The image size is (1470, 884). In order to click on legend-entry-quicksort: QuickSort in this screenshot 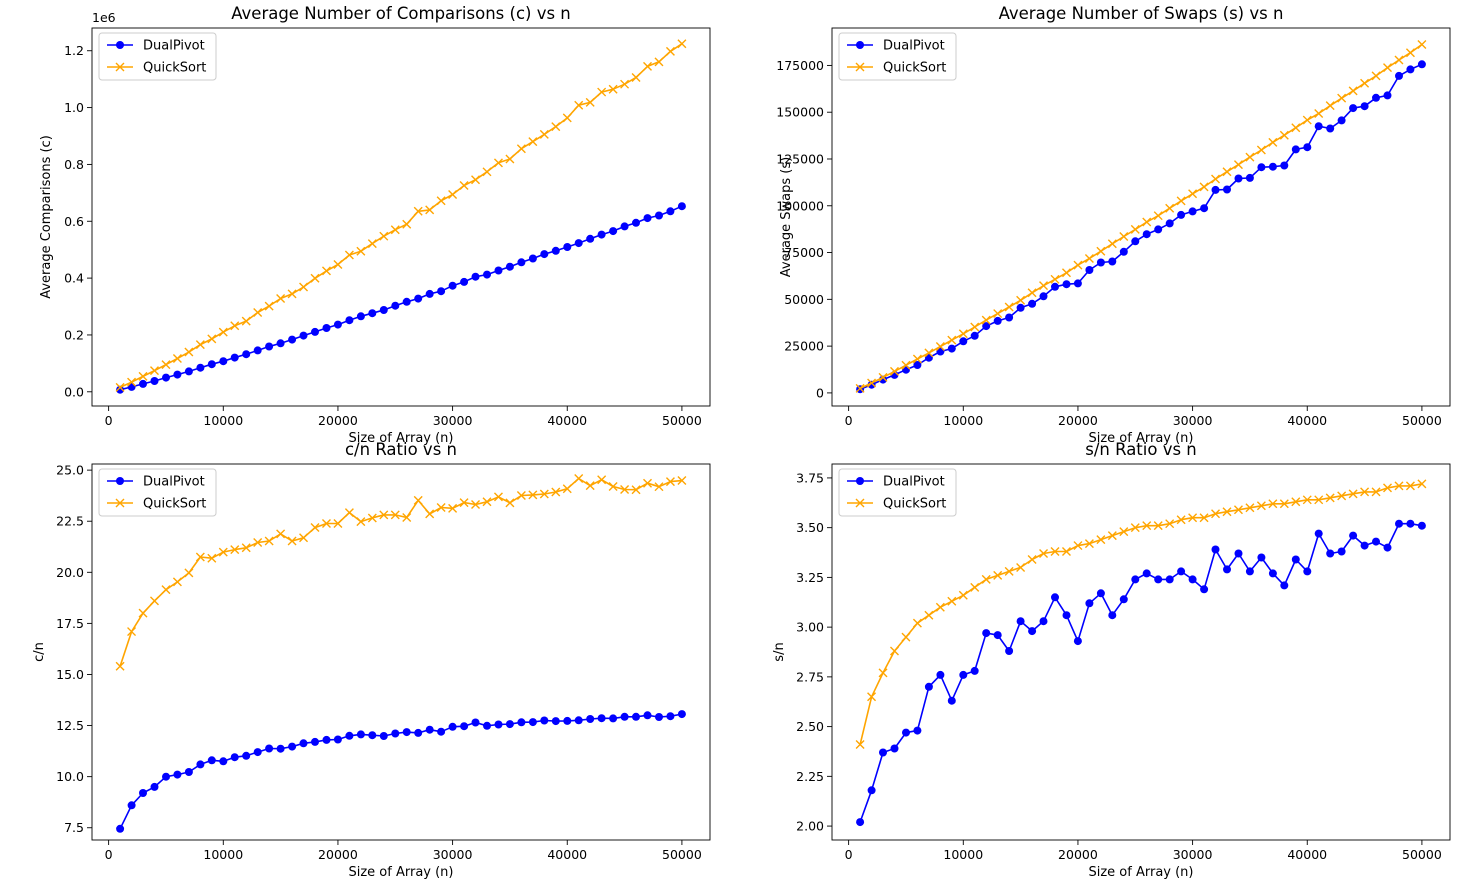, I will do `click(896, 68)`.